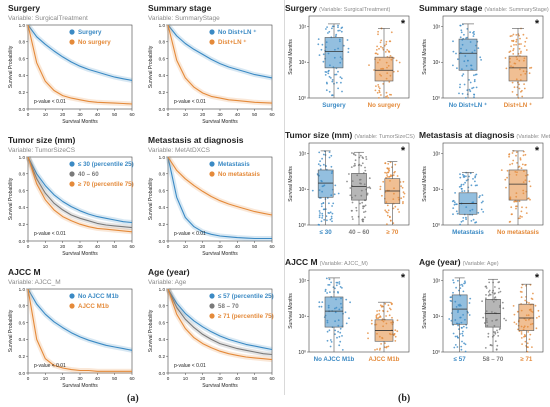  What do you see at coordinates (22, 75) in the screenshot?
I see `km-y-tick-label: 0.4` at bounding box center [22, 75].